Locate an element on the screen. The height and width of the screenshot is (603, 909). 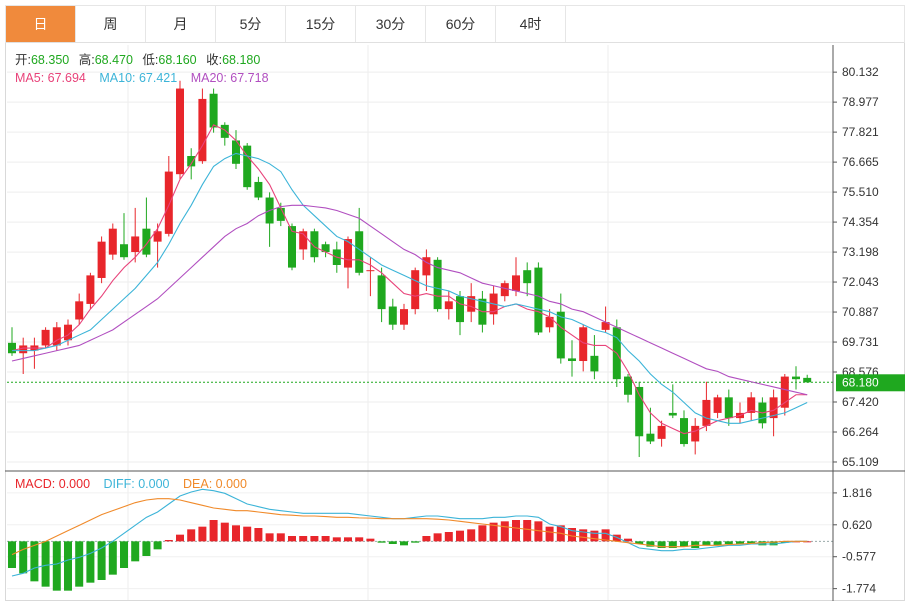
main-ytick-label: 78.977 is located at coordinates (860, 102).